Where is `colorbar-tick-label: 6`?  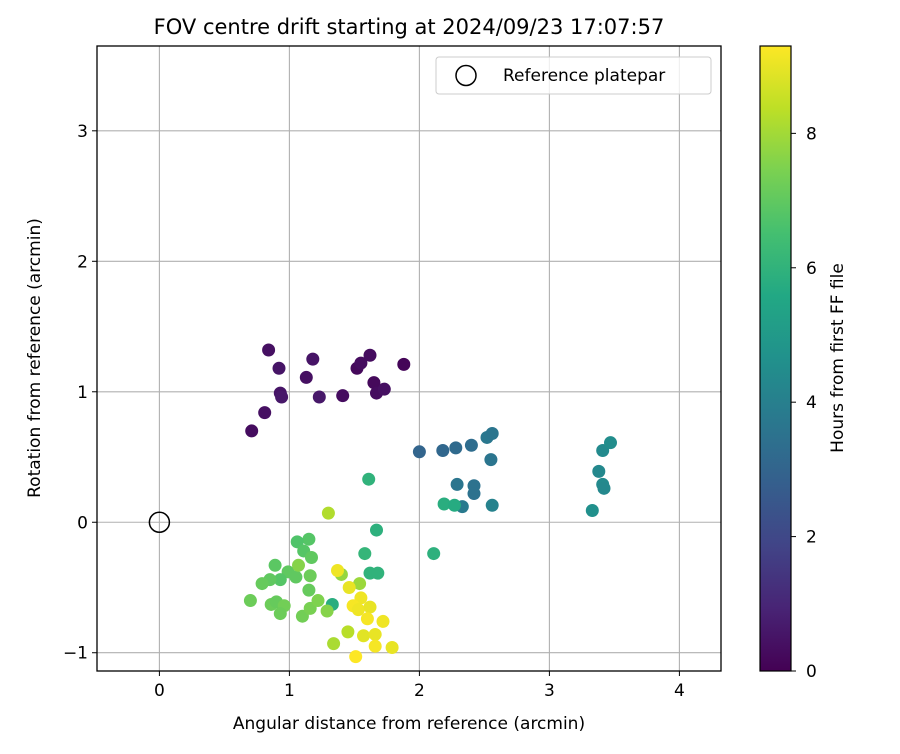
colorbar-tick-label: 6 is located at coordinates (811, 269).